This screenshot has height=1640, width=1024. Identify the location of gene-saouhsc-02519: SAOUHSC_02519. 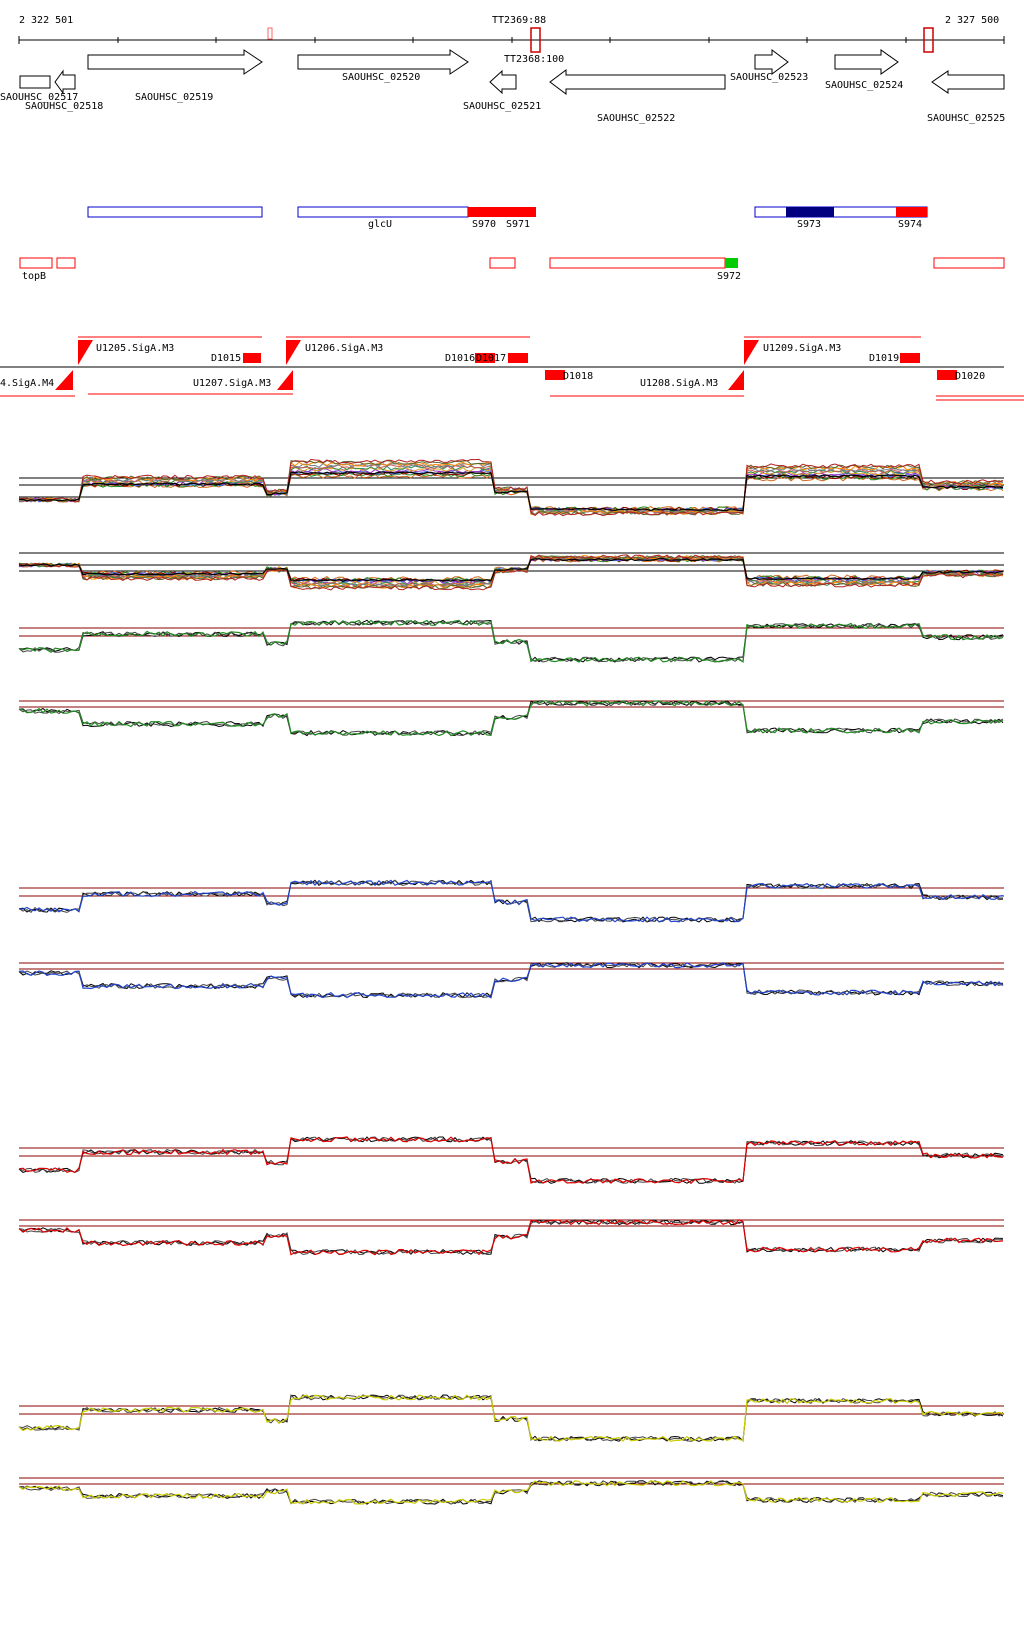
(175, 76).